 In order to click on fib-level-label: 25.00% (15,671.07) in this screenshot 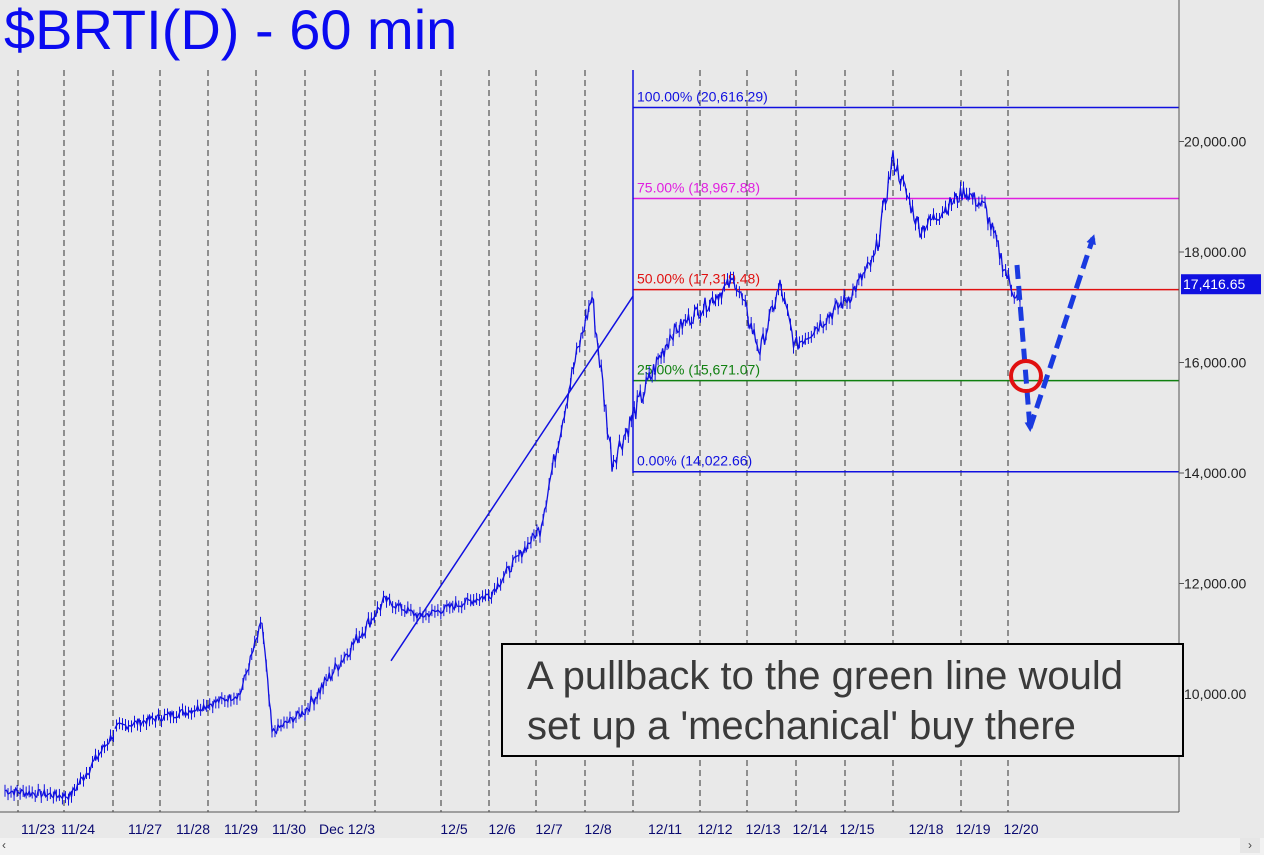, I will do `click(698, 370)`.